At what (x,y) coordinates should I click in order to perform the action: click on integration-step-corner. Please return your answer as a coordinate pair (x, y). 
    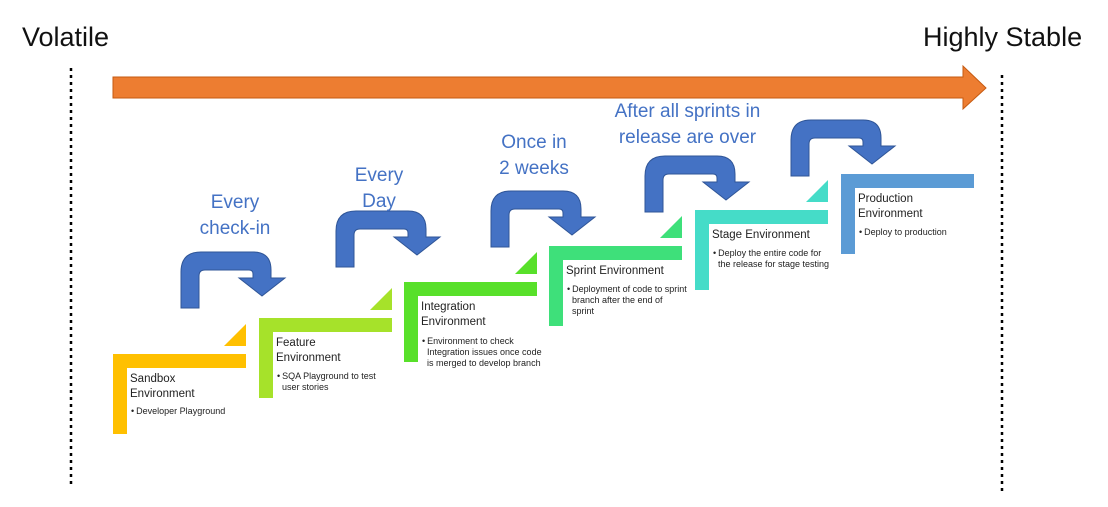
    Looking at the image, I should click on (526, 263).